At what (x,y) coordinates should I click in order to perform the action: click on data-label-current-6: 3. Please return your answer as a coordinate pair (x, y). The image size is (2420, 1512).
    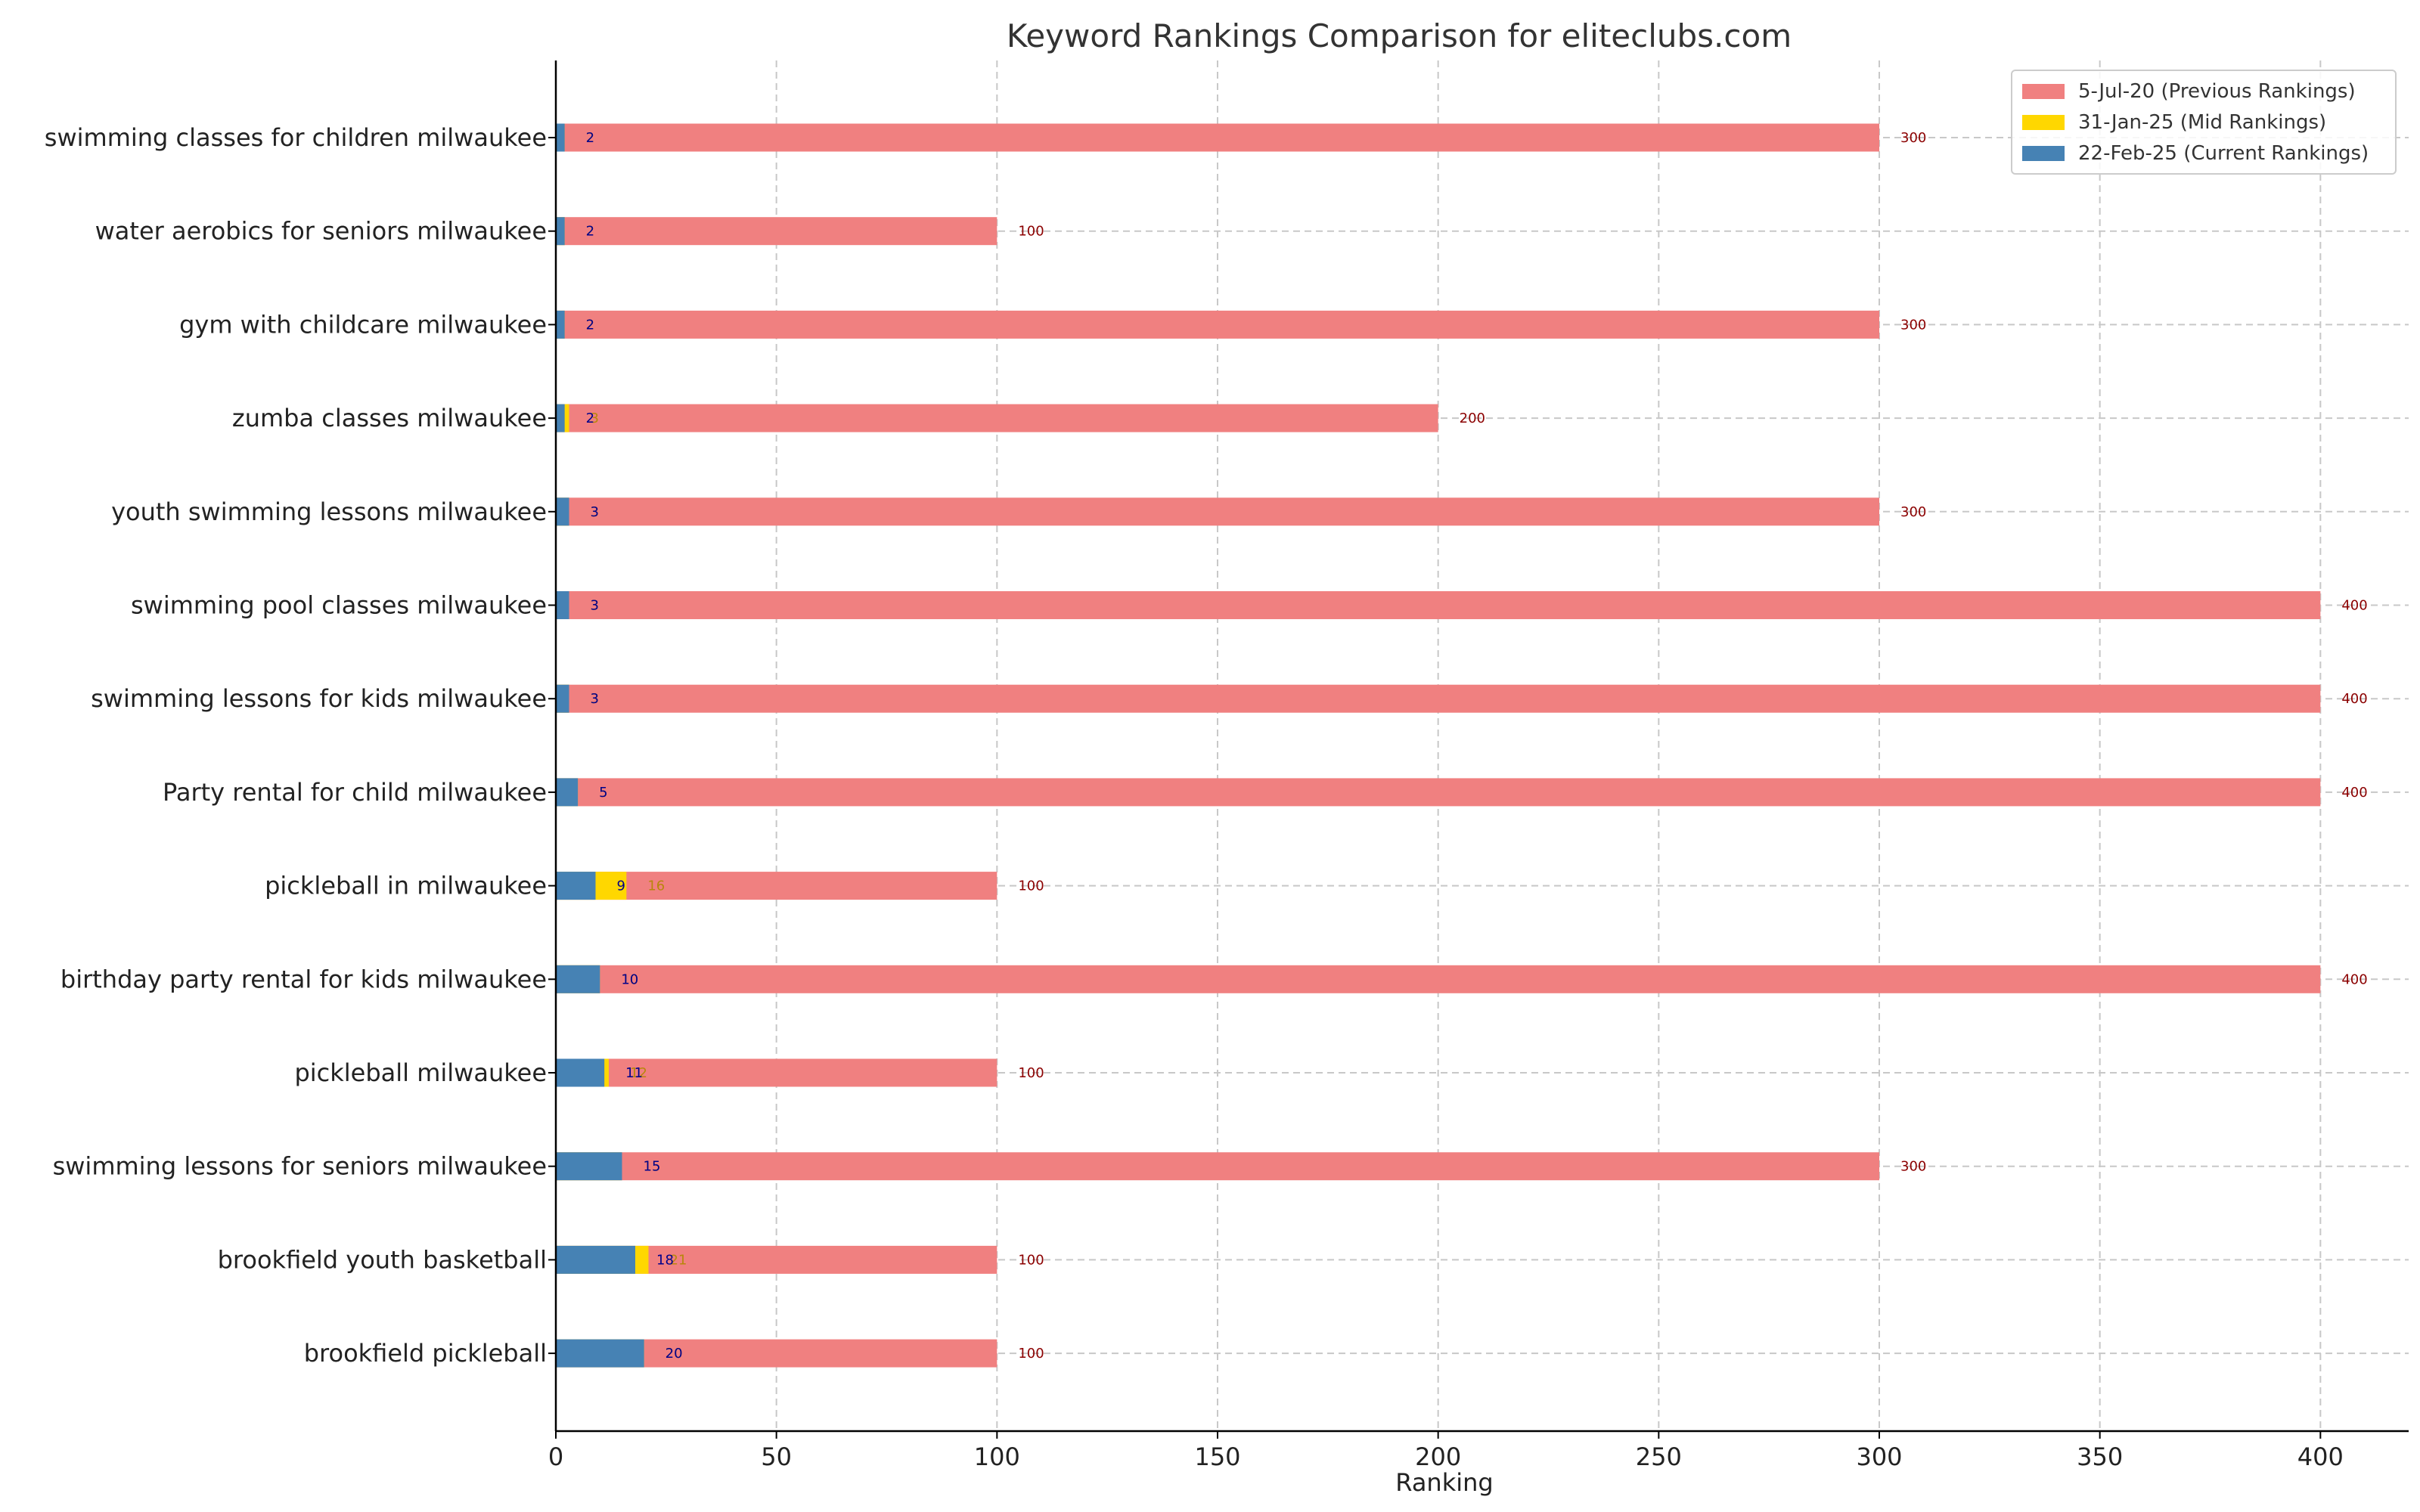
    Looking at the image, I should click on (595, 699).